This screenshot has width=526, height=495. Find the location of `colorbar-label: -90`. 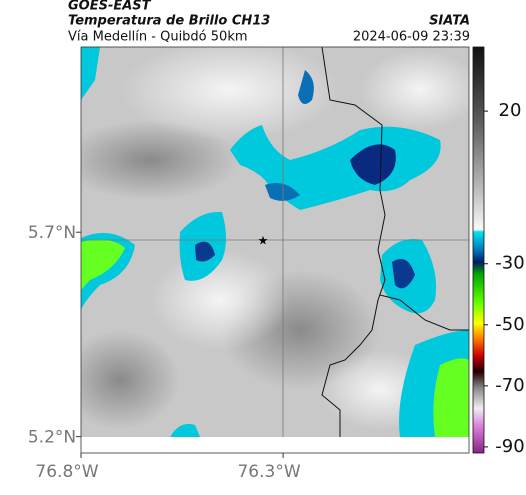

colorbar-label: -90 is located at coordinates (509, 446).